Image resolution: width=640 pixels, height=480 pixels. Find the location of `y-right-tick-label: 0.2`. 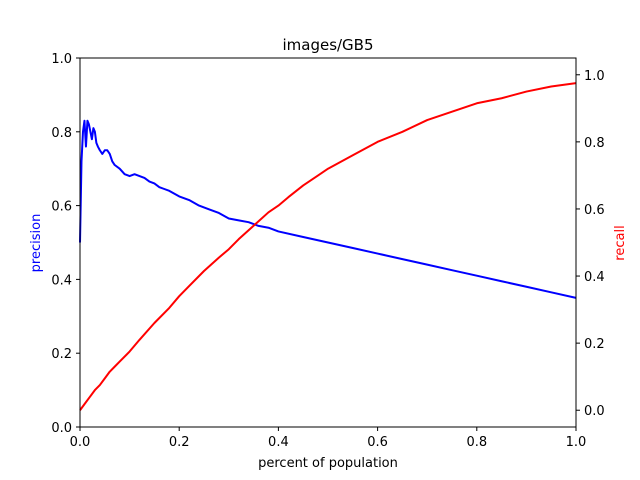

y-right-tick-label: 0.2 is located at coordinates (594, 344).